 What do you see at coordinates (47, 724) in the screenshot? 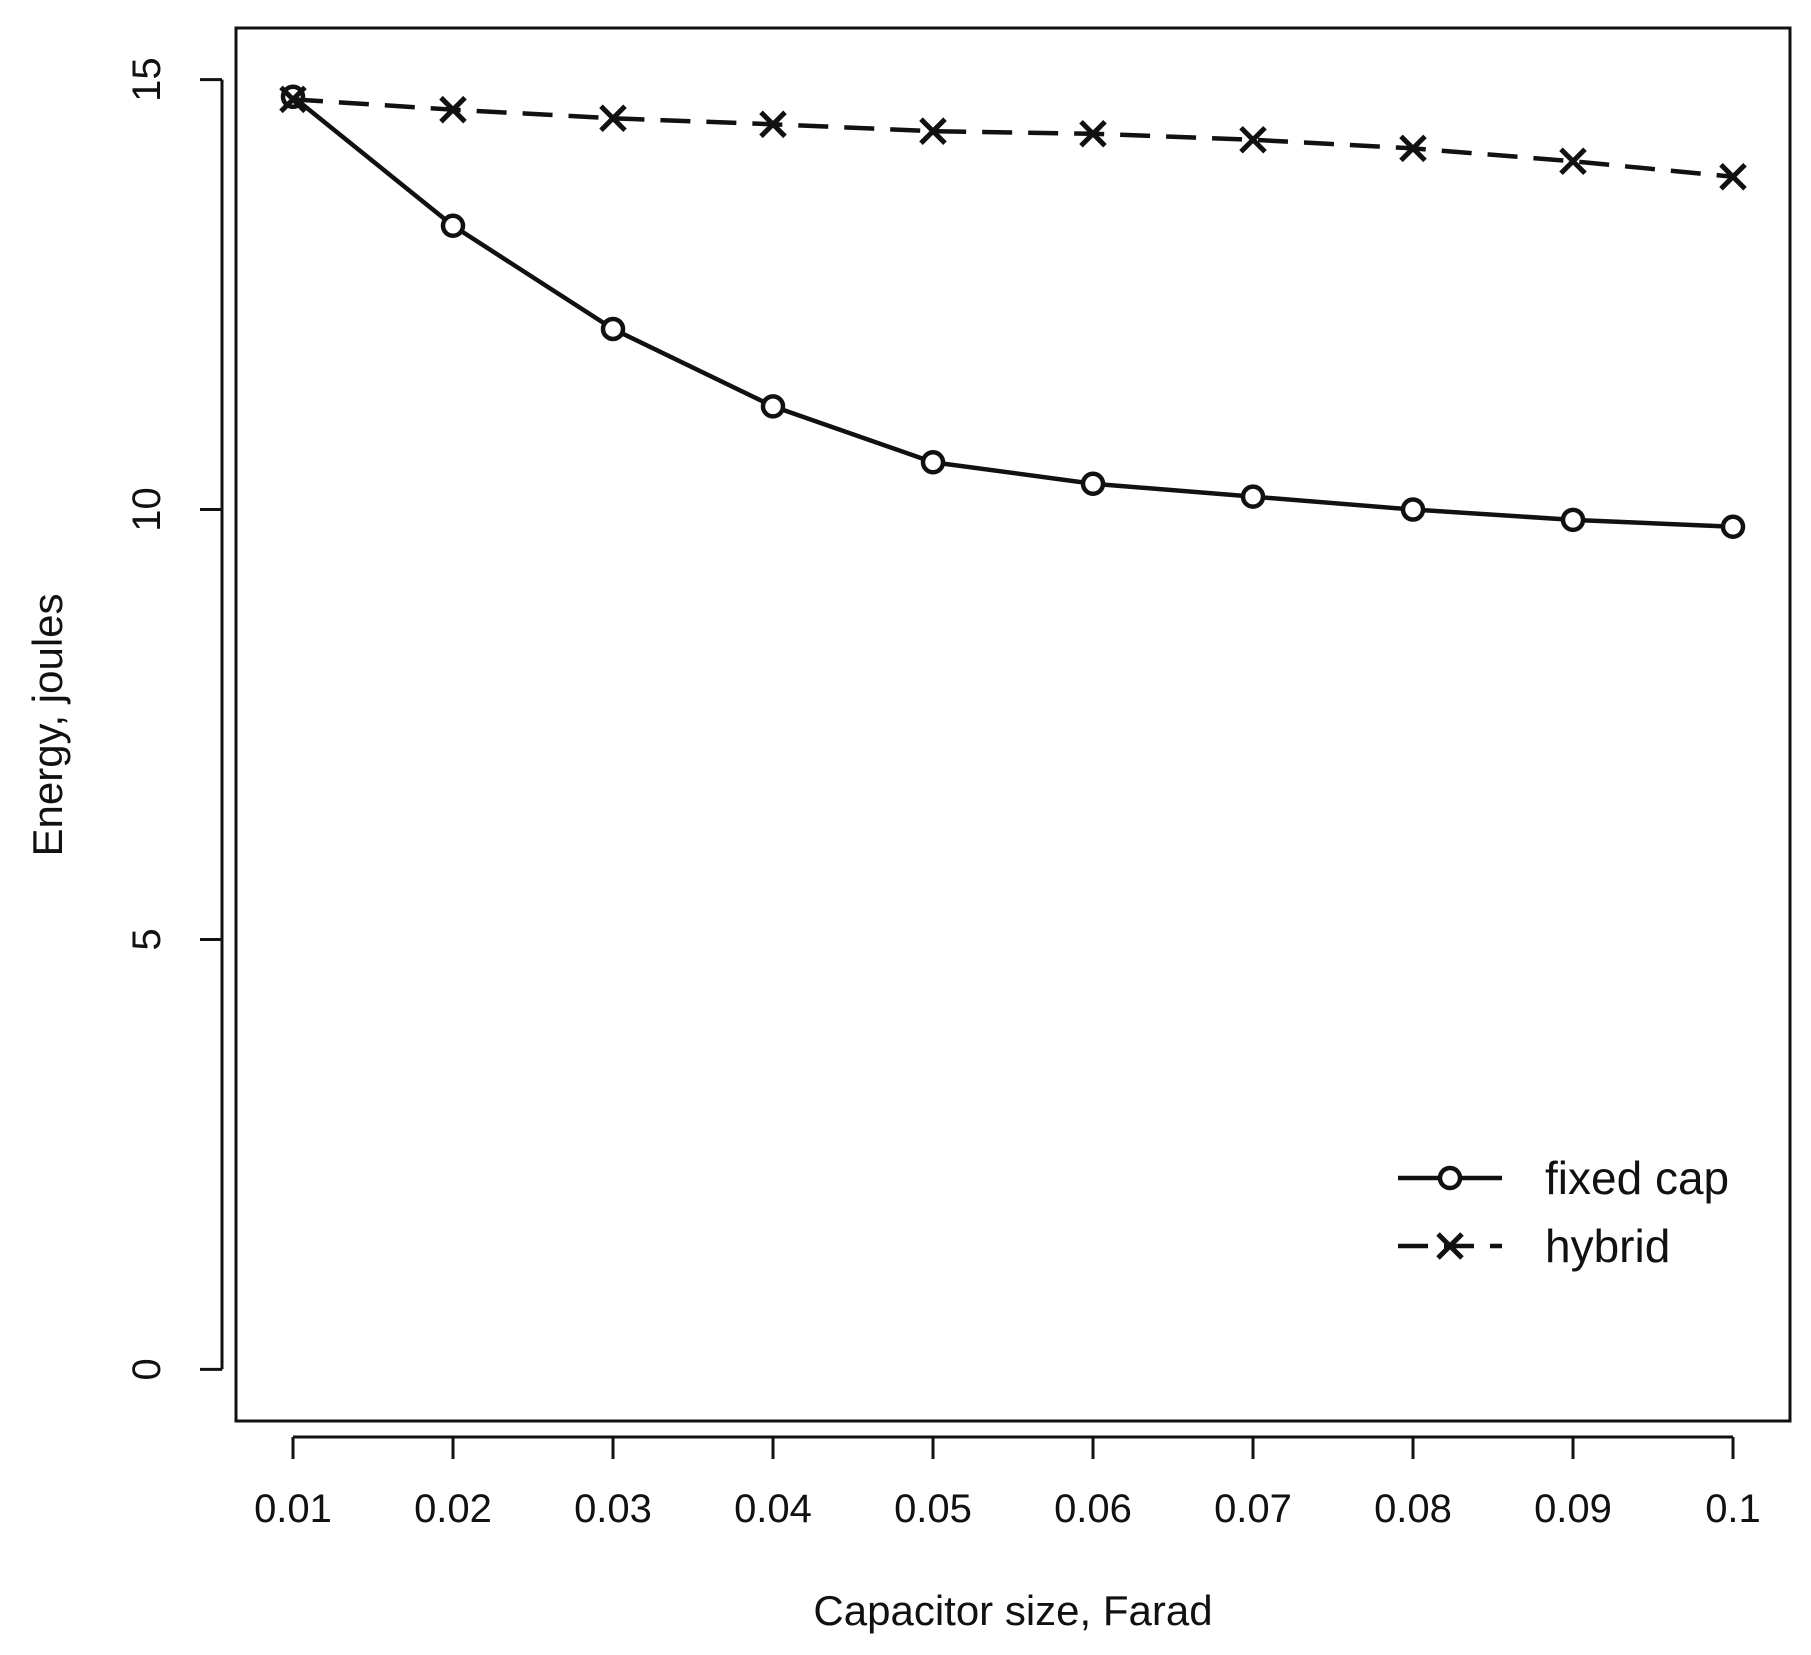
I see `y-axis-title: Energy, joules` at bounding box center [47, 724].